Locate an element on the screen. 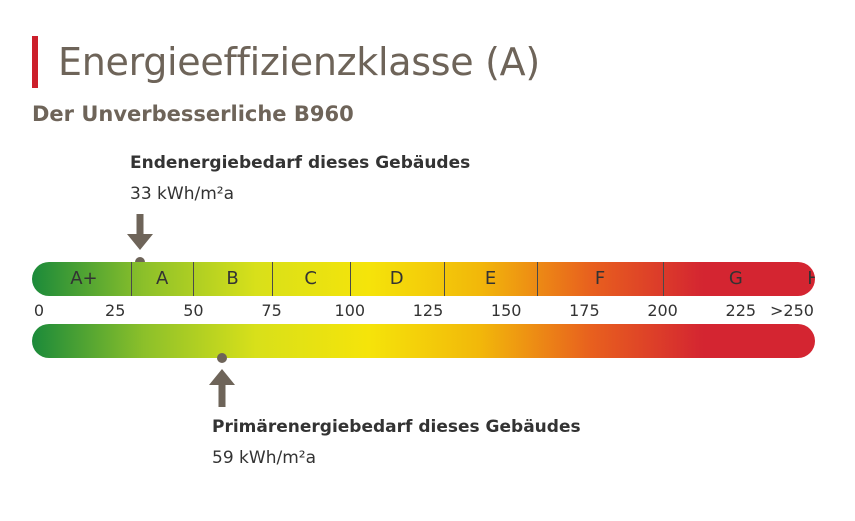  down-arrow-head is located at coordinates (140, 242).